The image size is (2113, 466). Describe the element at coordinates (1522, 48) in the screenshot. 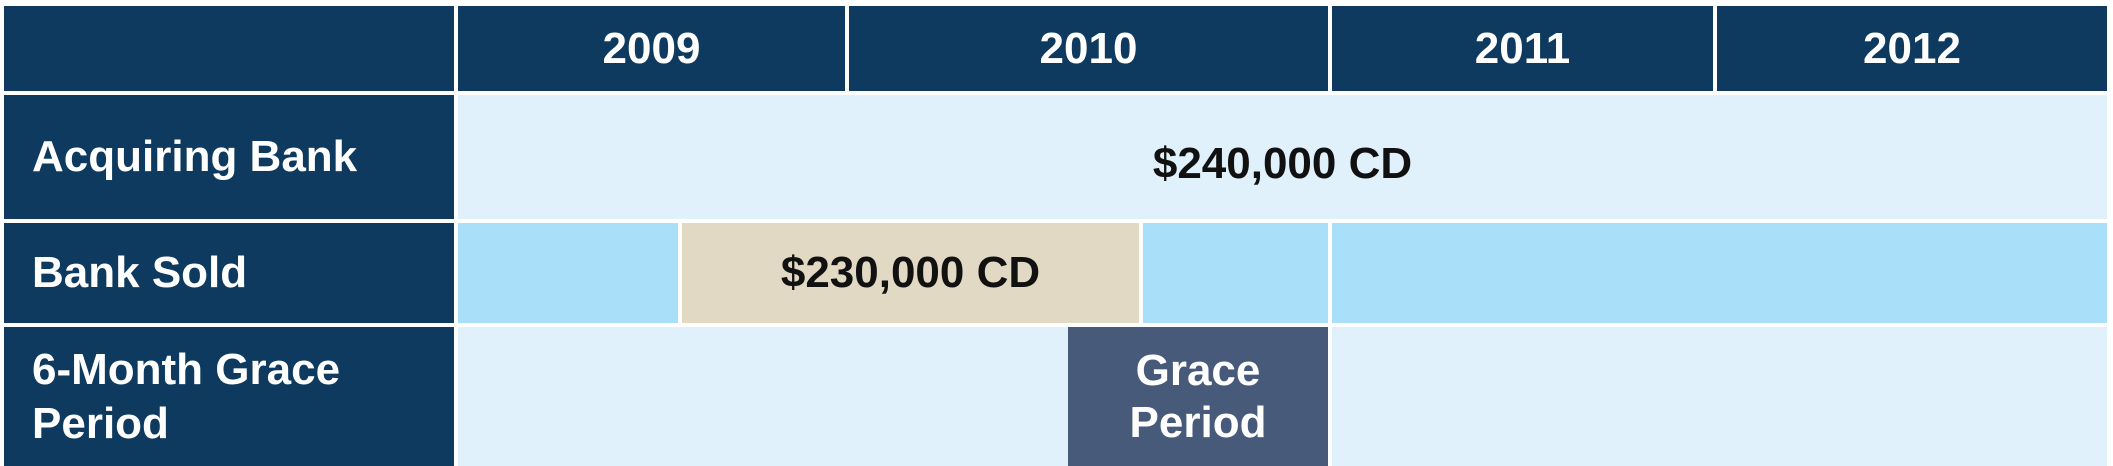

I see `year-header-2011: 2011` at that location.